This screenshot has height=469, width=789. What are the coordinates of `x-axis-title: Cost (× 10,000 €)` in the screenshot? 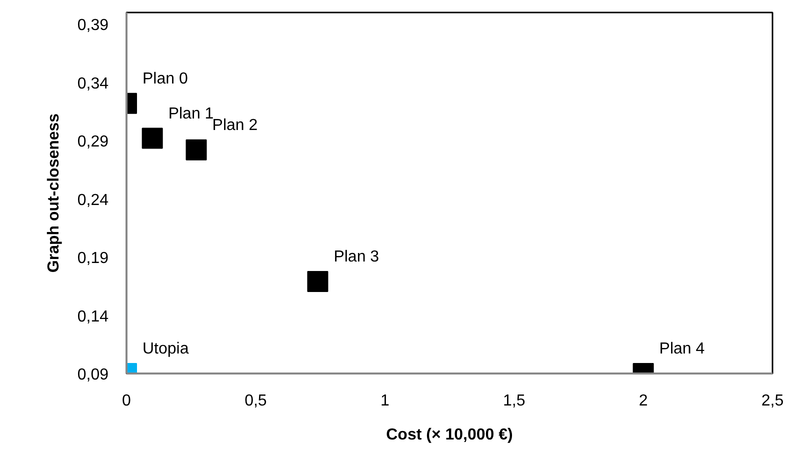 It's located at (449, 435).